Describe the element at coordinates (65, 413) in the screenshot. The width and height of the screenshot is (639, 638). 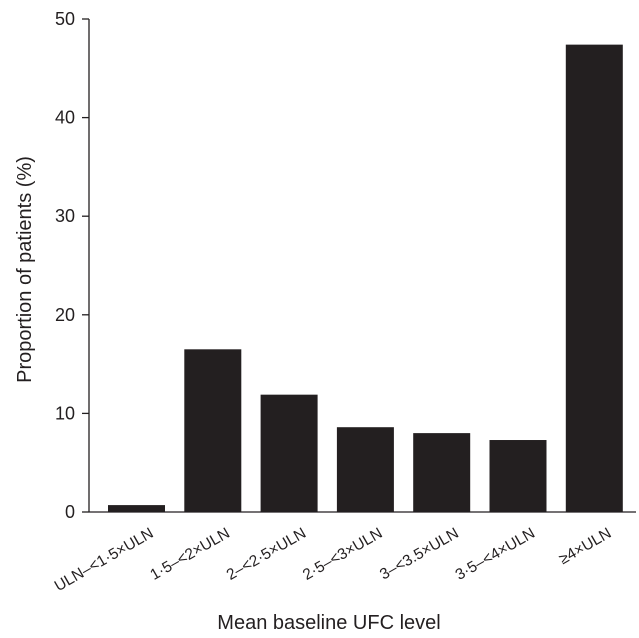
I see `y-tick-label: 10` at that location.